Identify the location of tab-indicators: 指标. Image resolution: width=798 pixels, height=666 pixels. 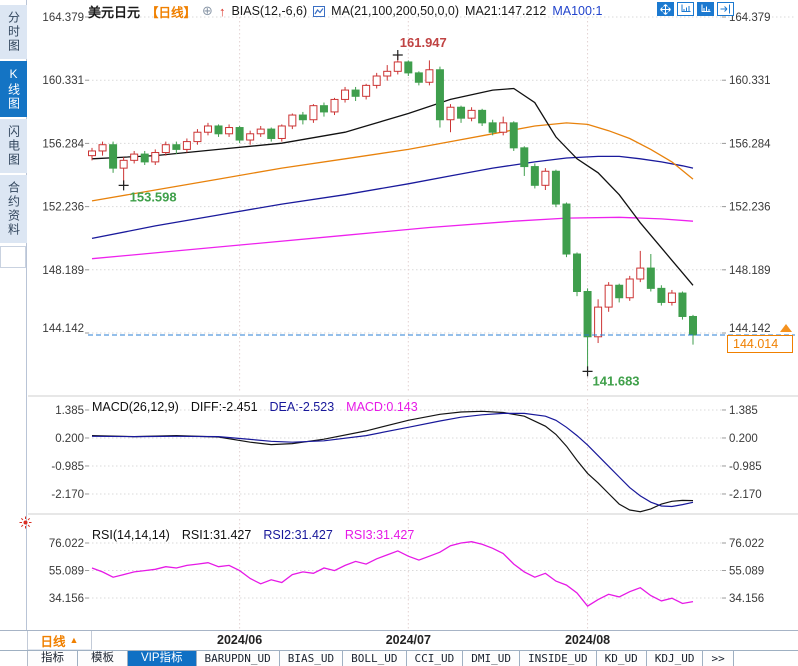
(53, 658).